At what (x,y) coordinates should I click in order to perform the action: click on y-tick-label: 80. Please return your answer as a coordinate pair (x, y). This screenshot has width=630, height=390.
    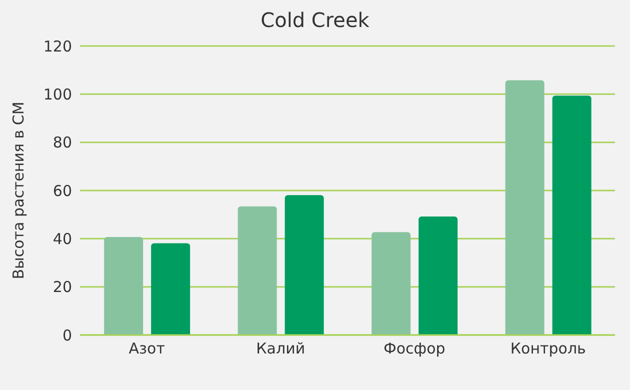
    Looking at the image, I should click on (62, 143).